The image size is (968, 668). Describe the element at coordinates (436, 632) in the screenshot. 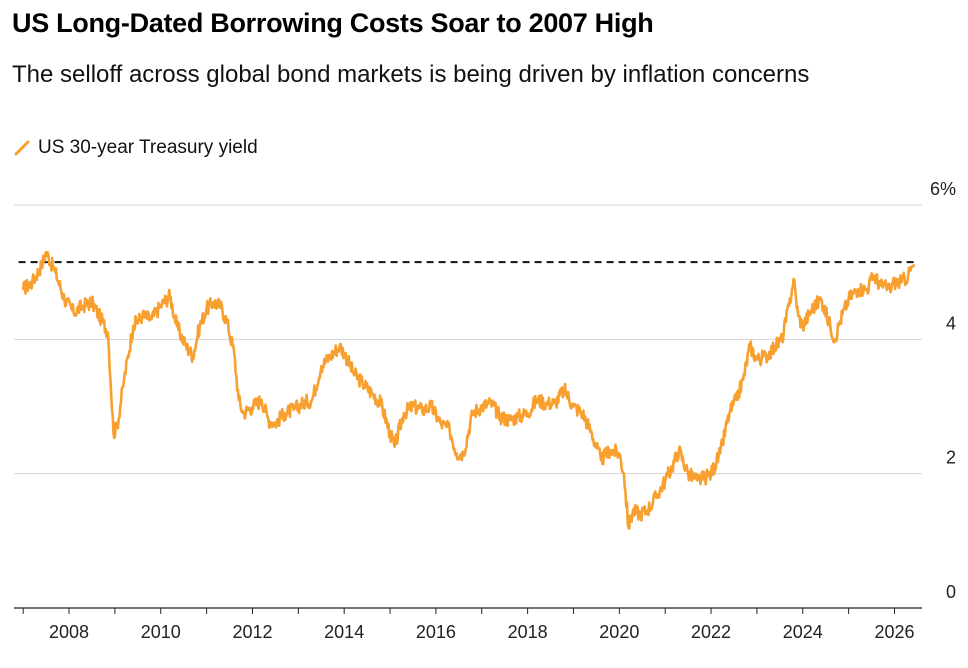

I see `x-tick-label: 2016` at that location.